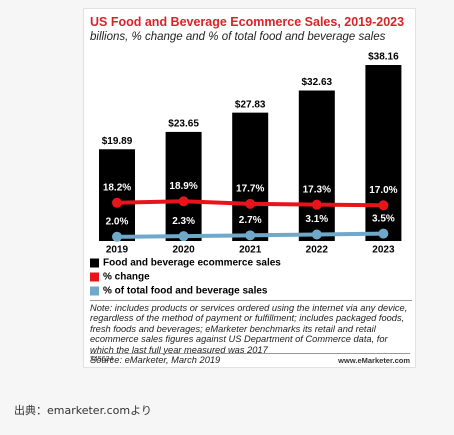  Describe the element at coordinates (102, 359) in the screenshot. I see `chart-id: 245624` at that location.